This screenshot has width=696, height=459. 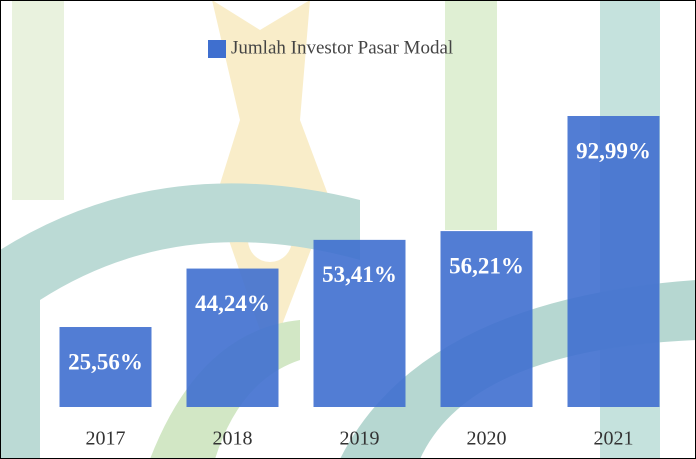 What do you see at coordinates (360, 439) in the screenshot?
I see `x-tick-label: 2019` at bounding box center [360, 439].